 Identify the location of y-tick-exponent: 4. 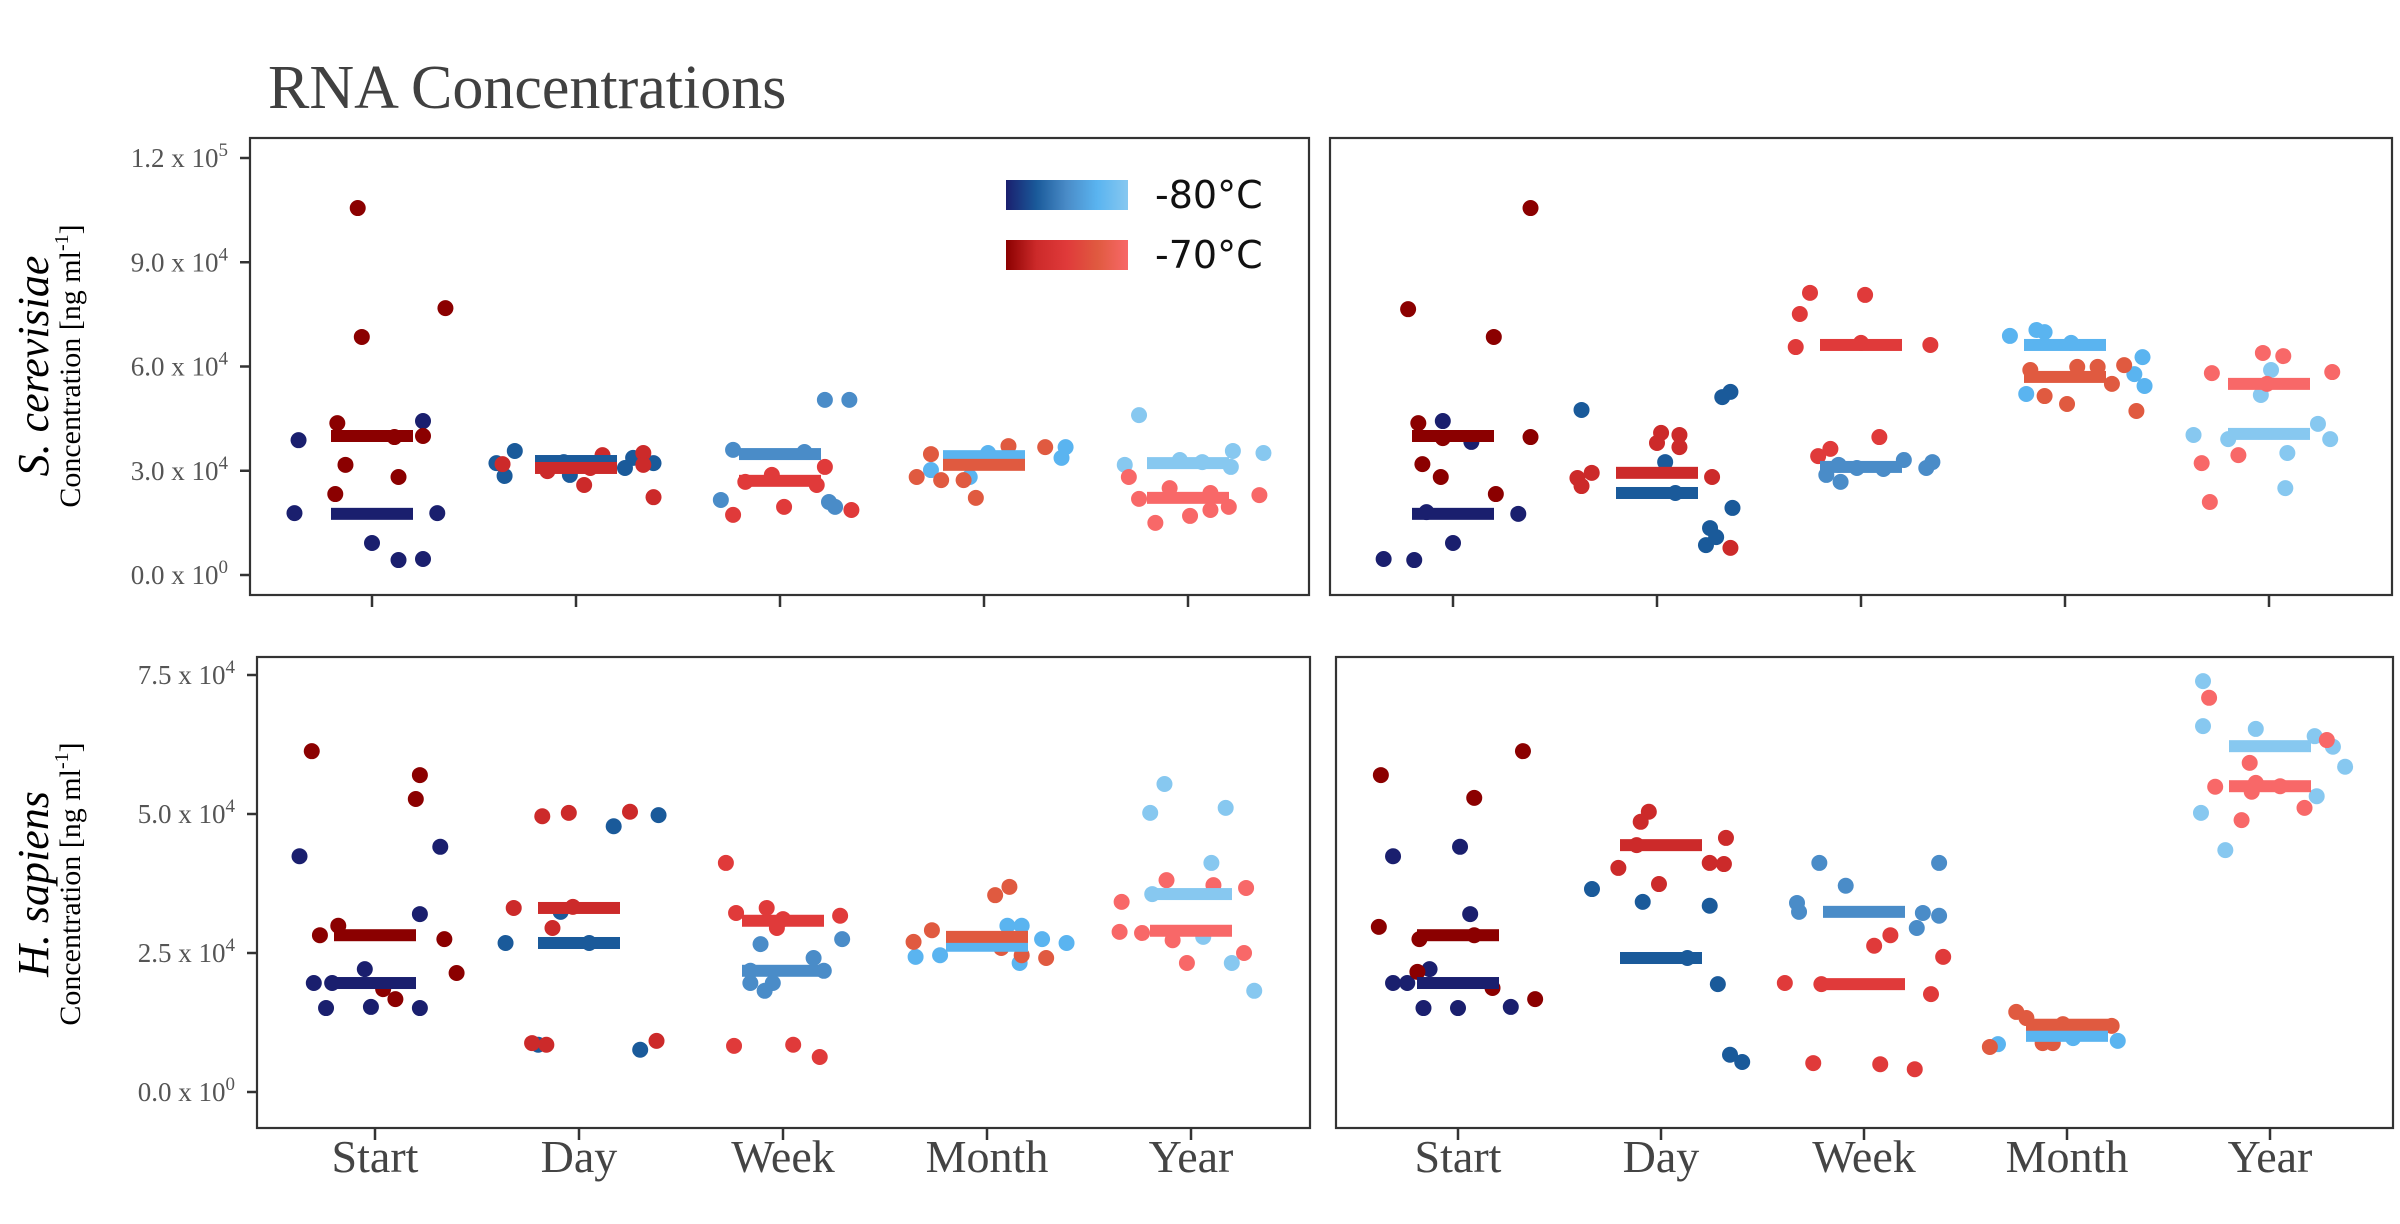
(231, 945).